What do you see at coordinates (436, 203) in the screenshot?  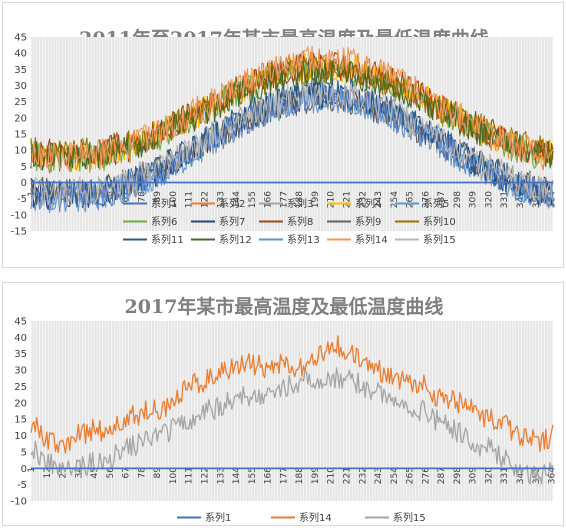 I see `legend-label: 系列5` at bounding box center [436, 203].